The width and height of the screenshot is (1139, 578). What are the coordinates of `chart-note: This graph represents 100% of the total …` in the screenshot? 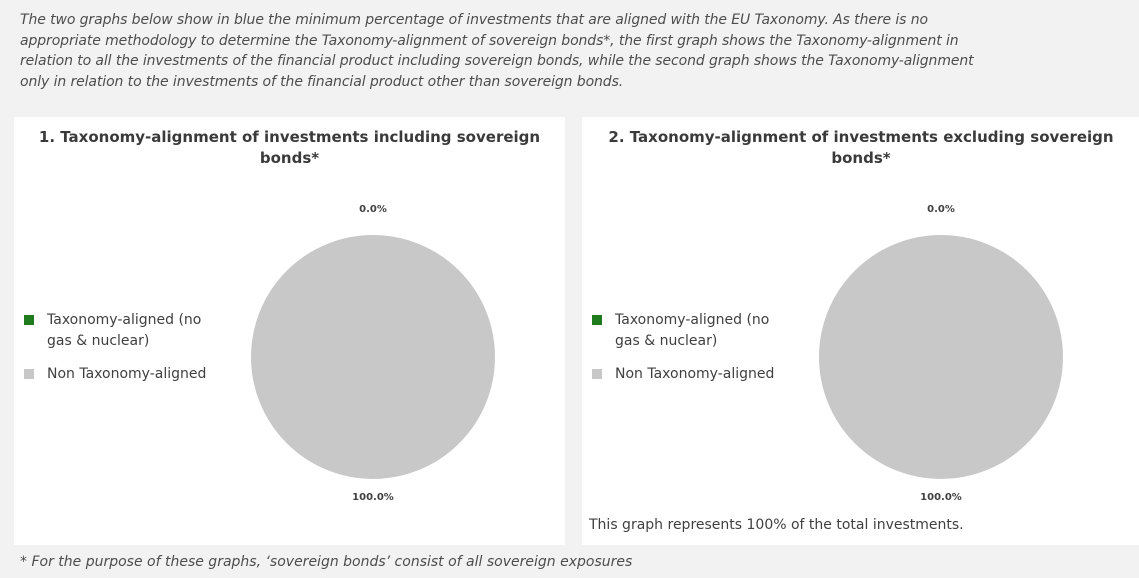 It's located at (776, 525).